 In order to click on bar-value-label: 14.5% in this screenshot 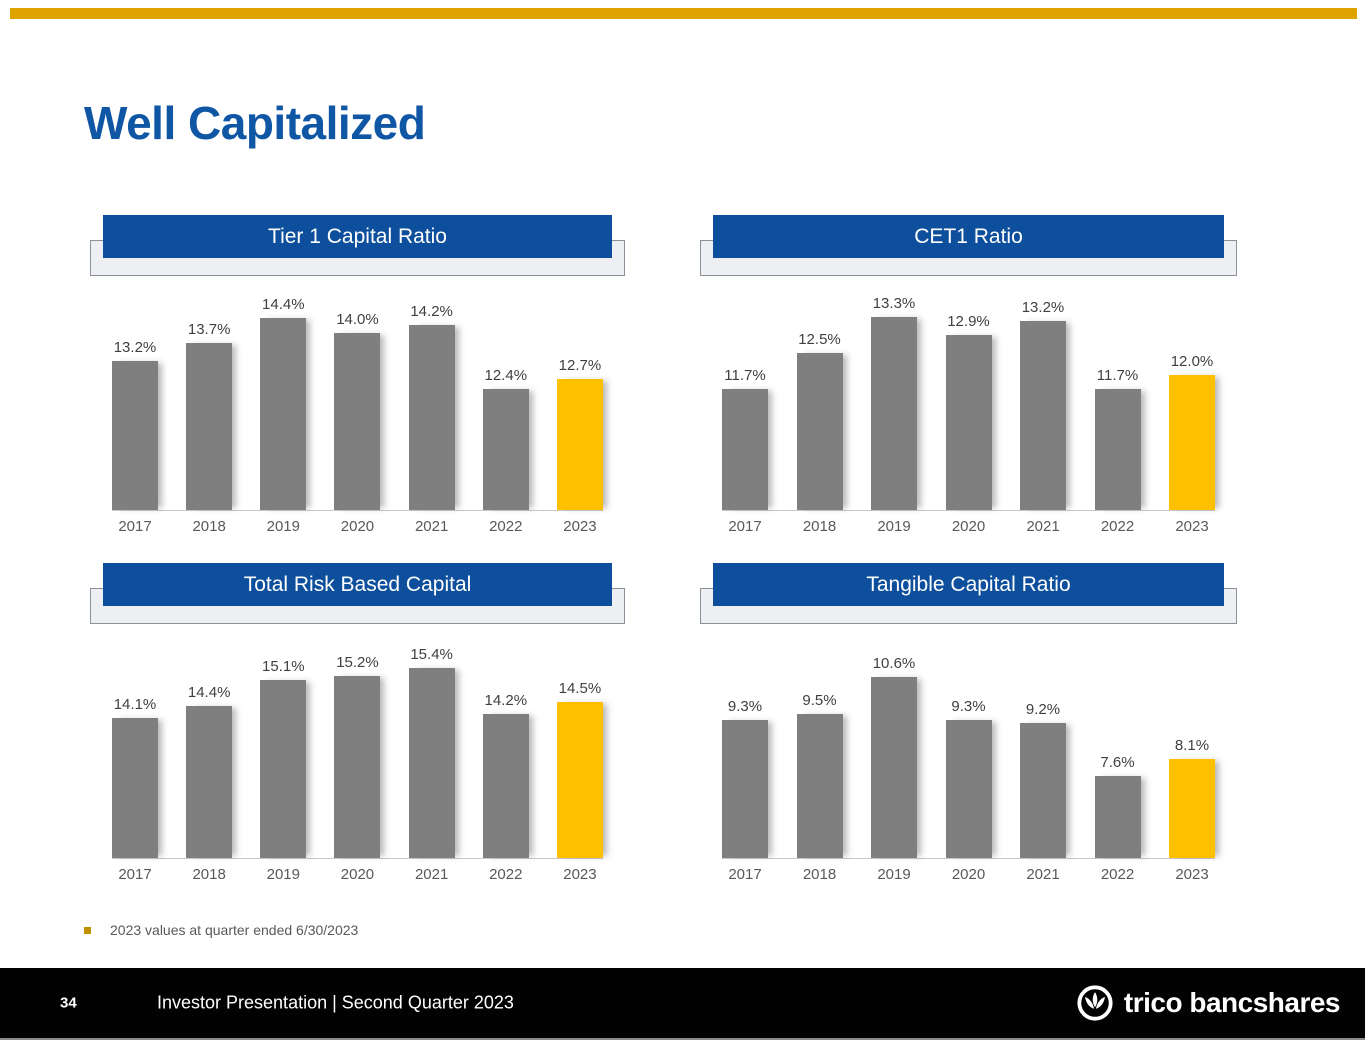, I will do `click(580, 688)`.